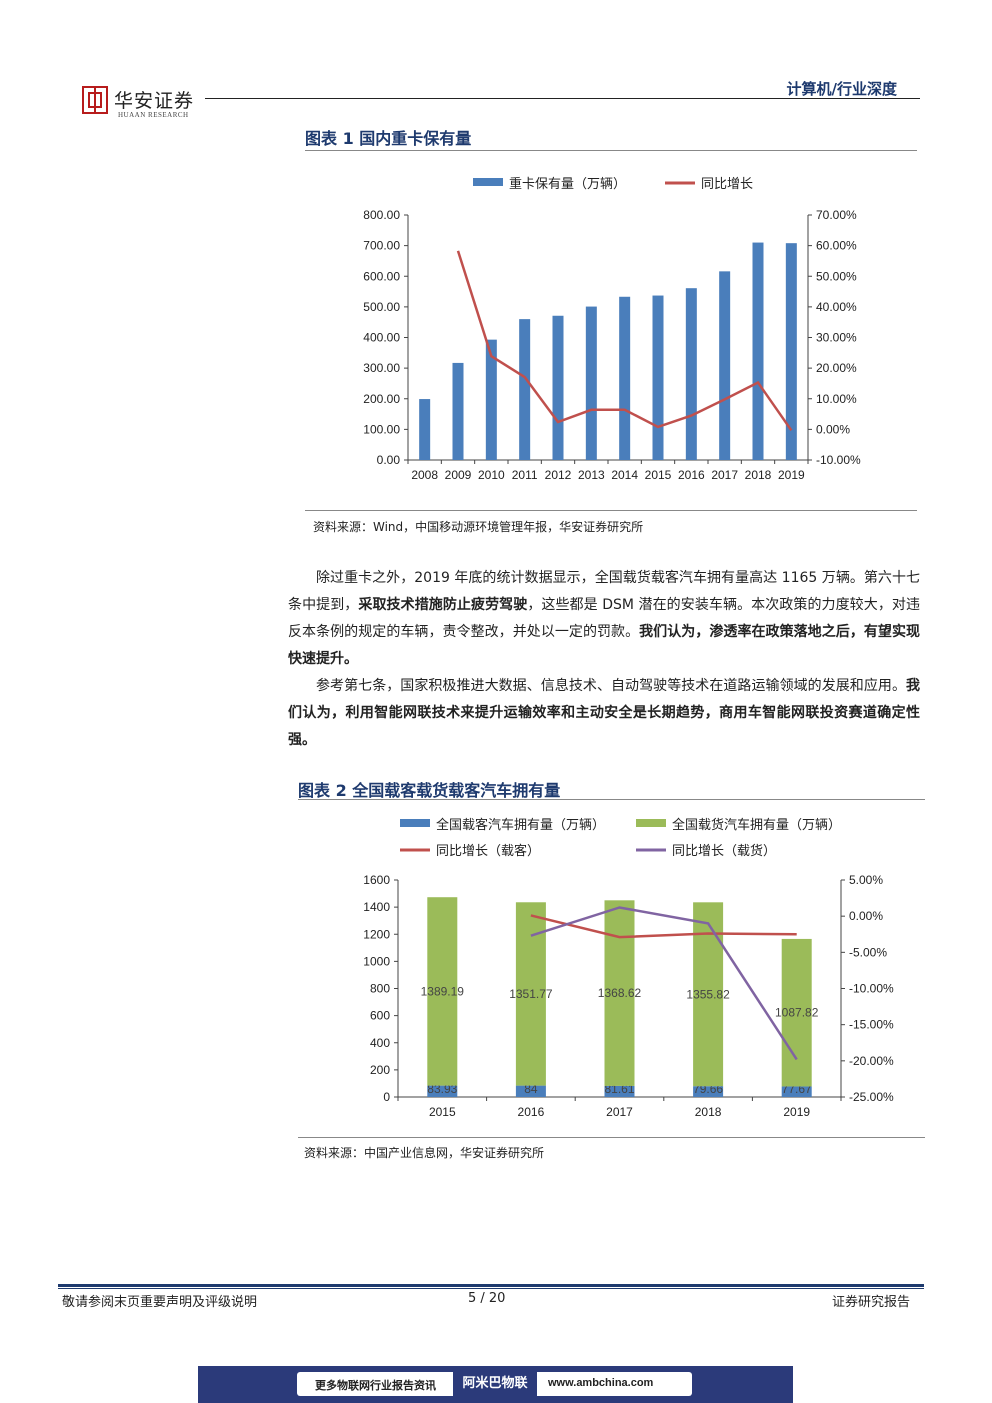  What do you see at coordinates (424, 1153) in the screenshot?
I see `figure2-source: 资料来源：中国产业信息网，华安证券研究所` at bounding box center [424, 1153].